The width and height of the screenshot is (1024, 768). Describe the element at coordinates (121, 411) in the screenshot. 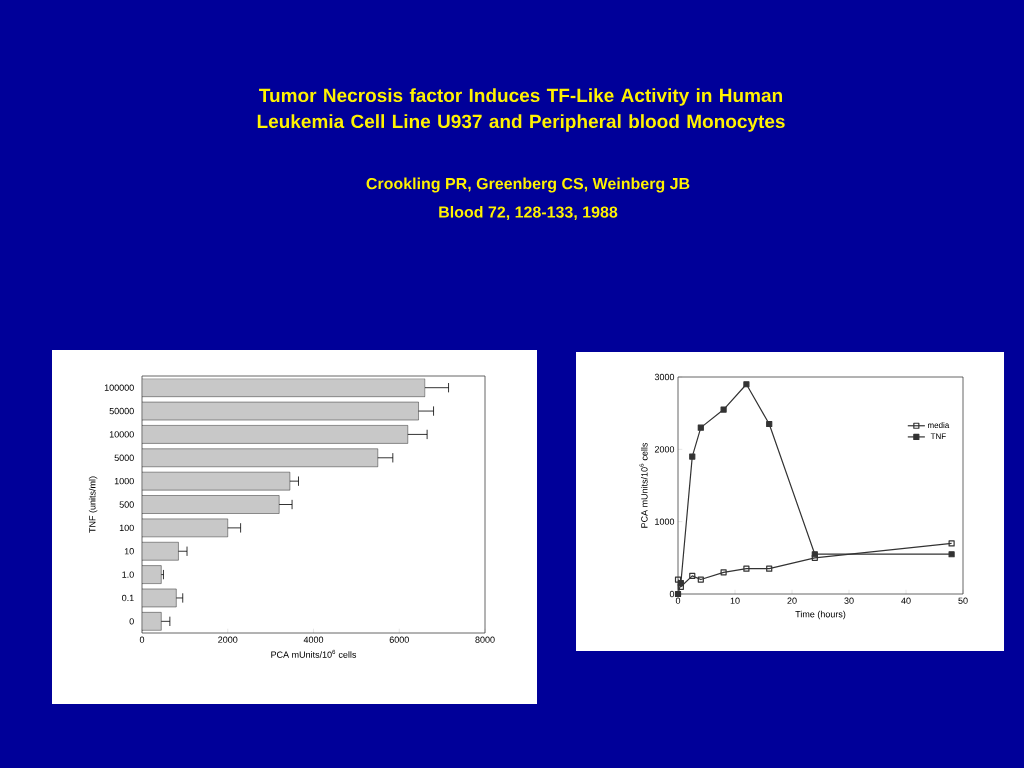

I see `y-tick-label: 50000` at that location.